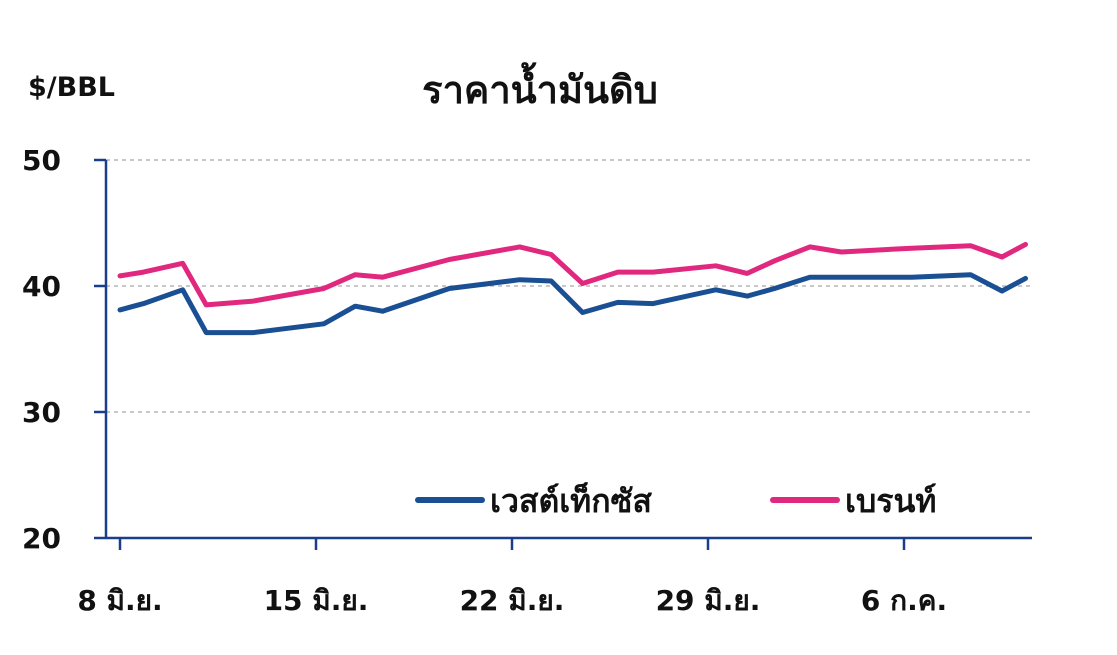 The image size is (1117, 655). Describe the element at coordinates (119, 600) in the screenshot. I see `x-tick-label: 8 มิ.ย.` at that location.